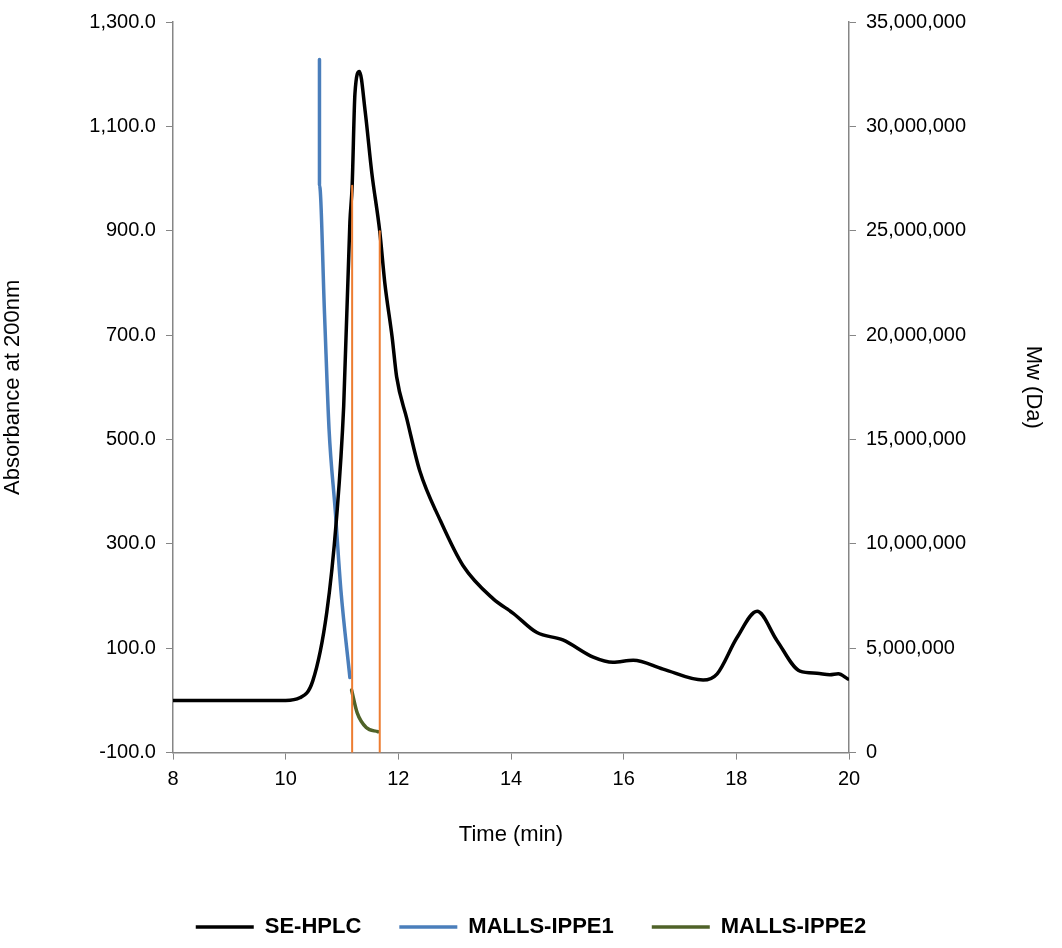 Image resolution: width=1062 pixels, height=948 pixels. What do you see at coordinates (910, 646) in the screenshot?
I see `y2-tick-label: 5,000,000` at bounding box center [910, 646].